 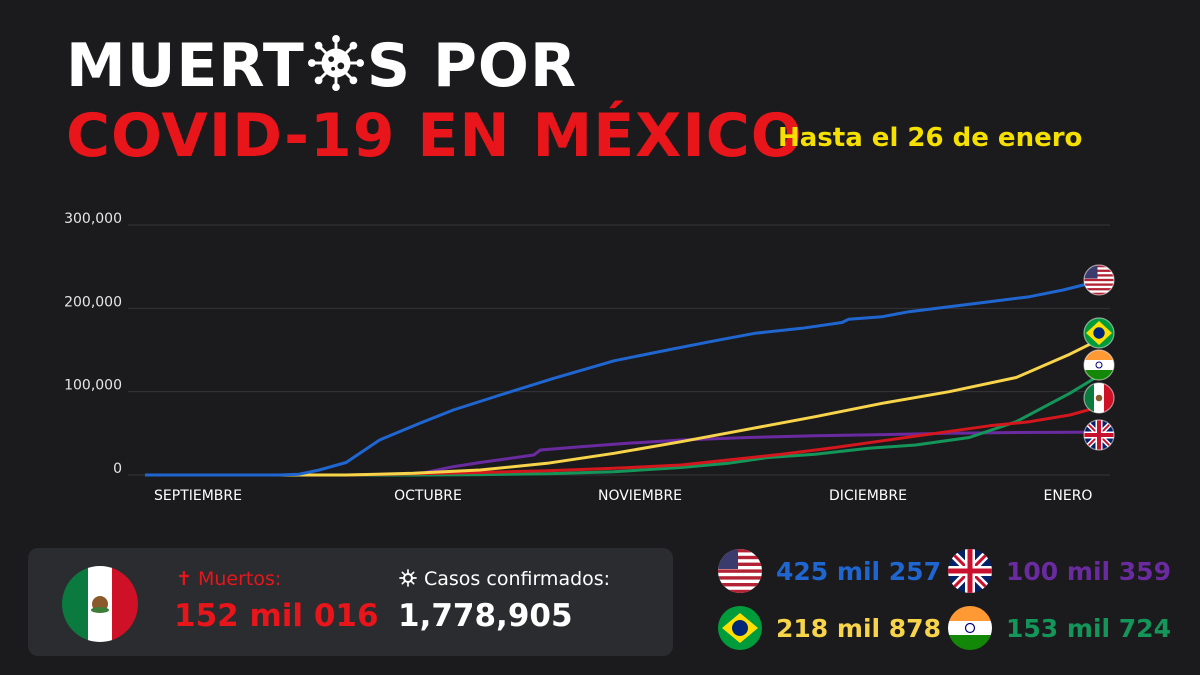 What do you see at coordinates (428, 496) in the screenshot?
I see `x-tick-label: OCTUBRE` at bounding box center [428, 496].